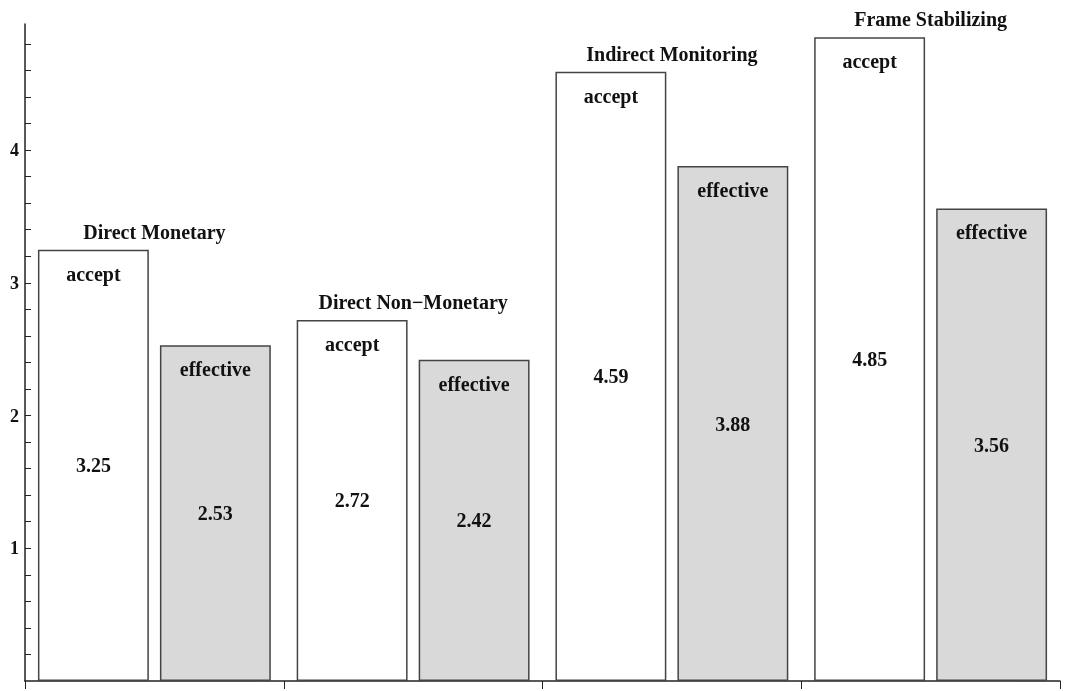 The image size is (1080, 691). I want to click on data-label: 3.56, so click(992, 444).